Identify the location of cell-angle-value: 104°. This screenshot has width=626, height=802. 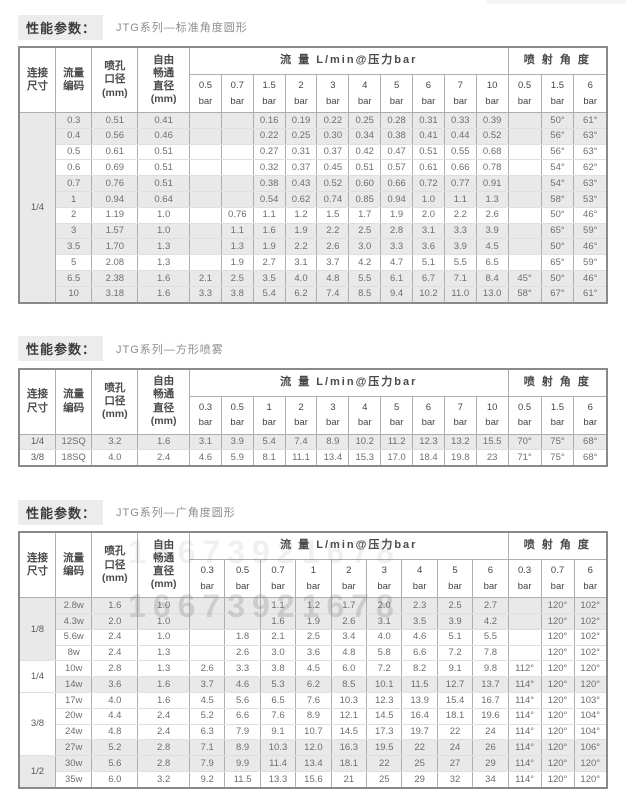
(590, 732).